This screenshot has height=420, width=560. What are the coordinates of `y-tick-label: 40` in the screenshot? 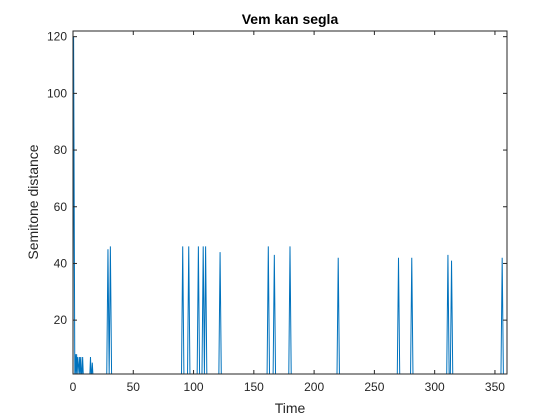 It's located at (61, 263).